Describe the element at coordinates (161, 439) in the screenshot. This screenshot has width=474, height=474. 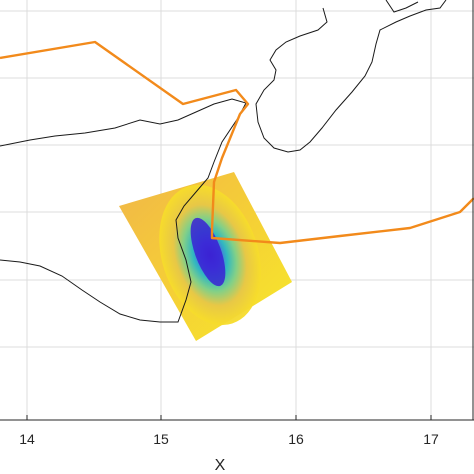
I see `x-tick-label: 15` at that location.